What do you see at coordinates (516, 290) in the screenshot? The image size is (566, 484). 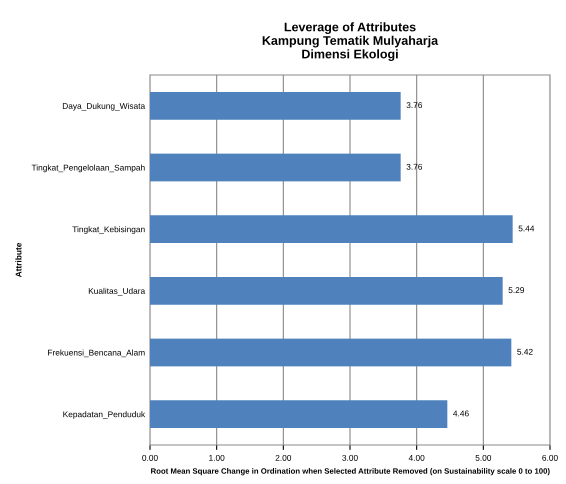 I see `data-label: 5.29` at bounding box center [516, 290].